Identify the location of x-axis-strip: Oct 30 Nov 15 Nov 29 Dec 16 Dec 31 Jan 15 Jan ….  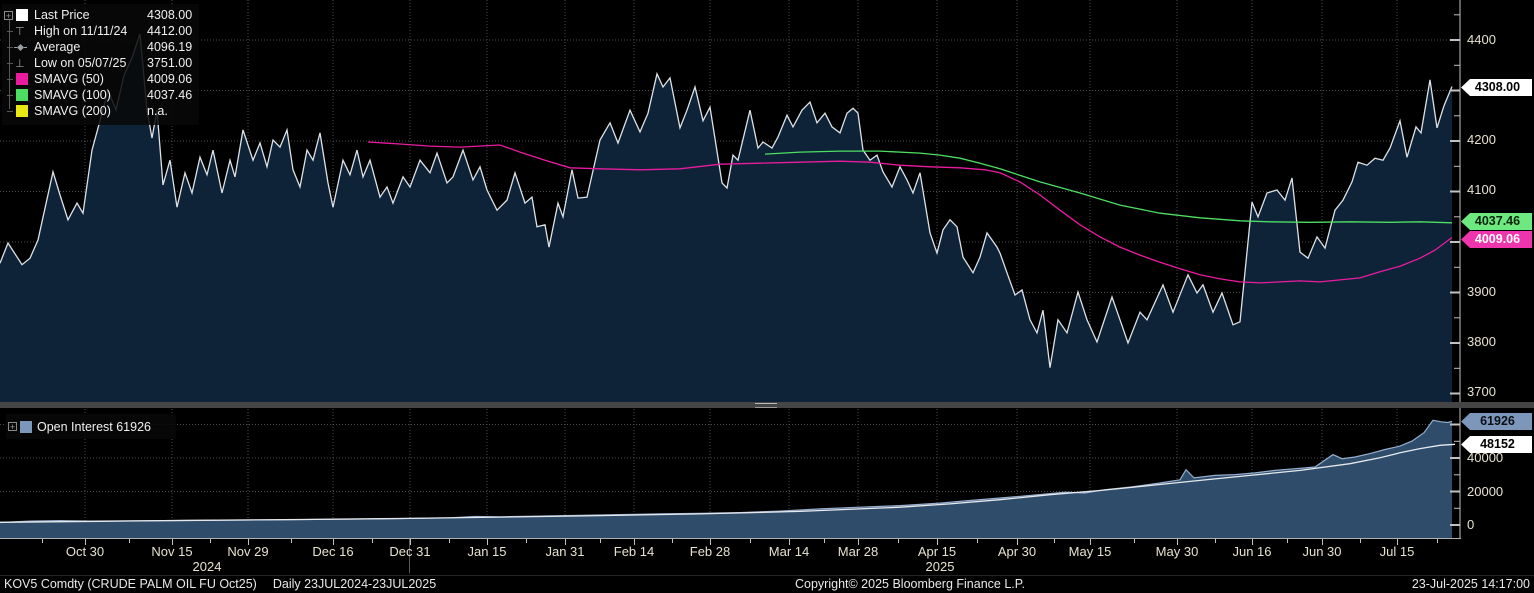
(767, 556).